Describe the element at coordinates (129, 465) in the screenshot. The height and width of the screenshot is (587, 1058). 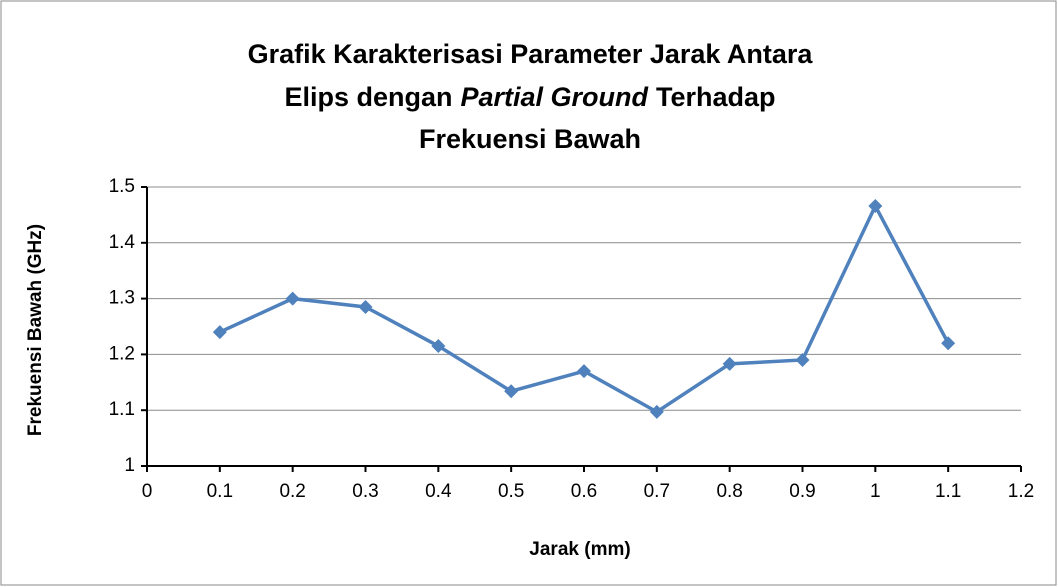
I see `y-tick-label: 1` at that location.